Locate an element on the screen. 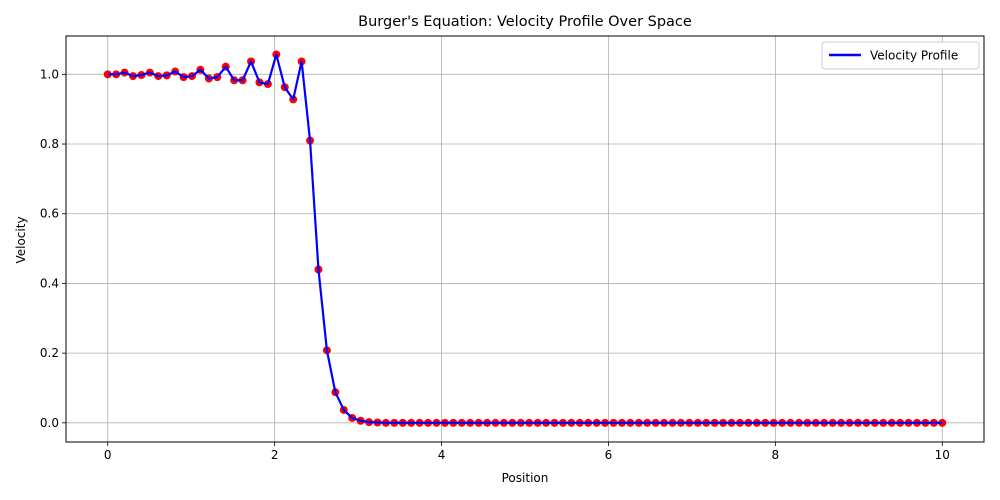  legend-box is located at coordinates (900, 55).